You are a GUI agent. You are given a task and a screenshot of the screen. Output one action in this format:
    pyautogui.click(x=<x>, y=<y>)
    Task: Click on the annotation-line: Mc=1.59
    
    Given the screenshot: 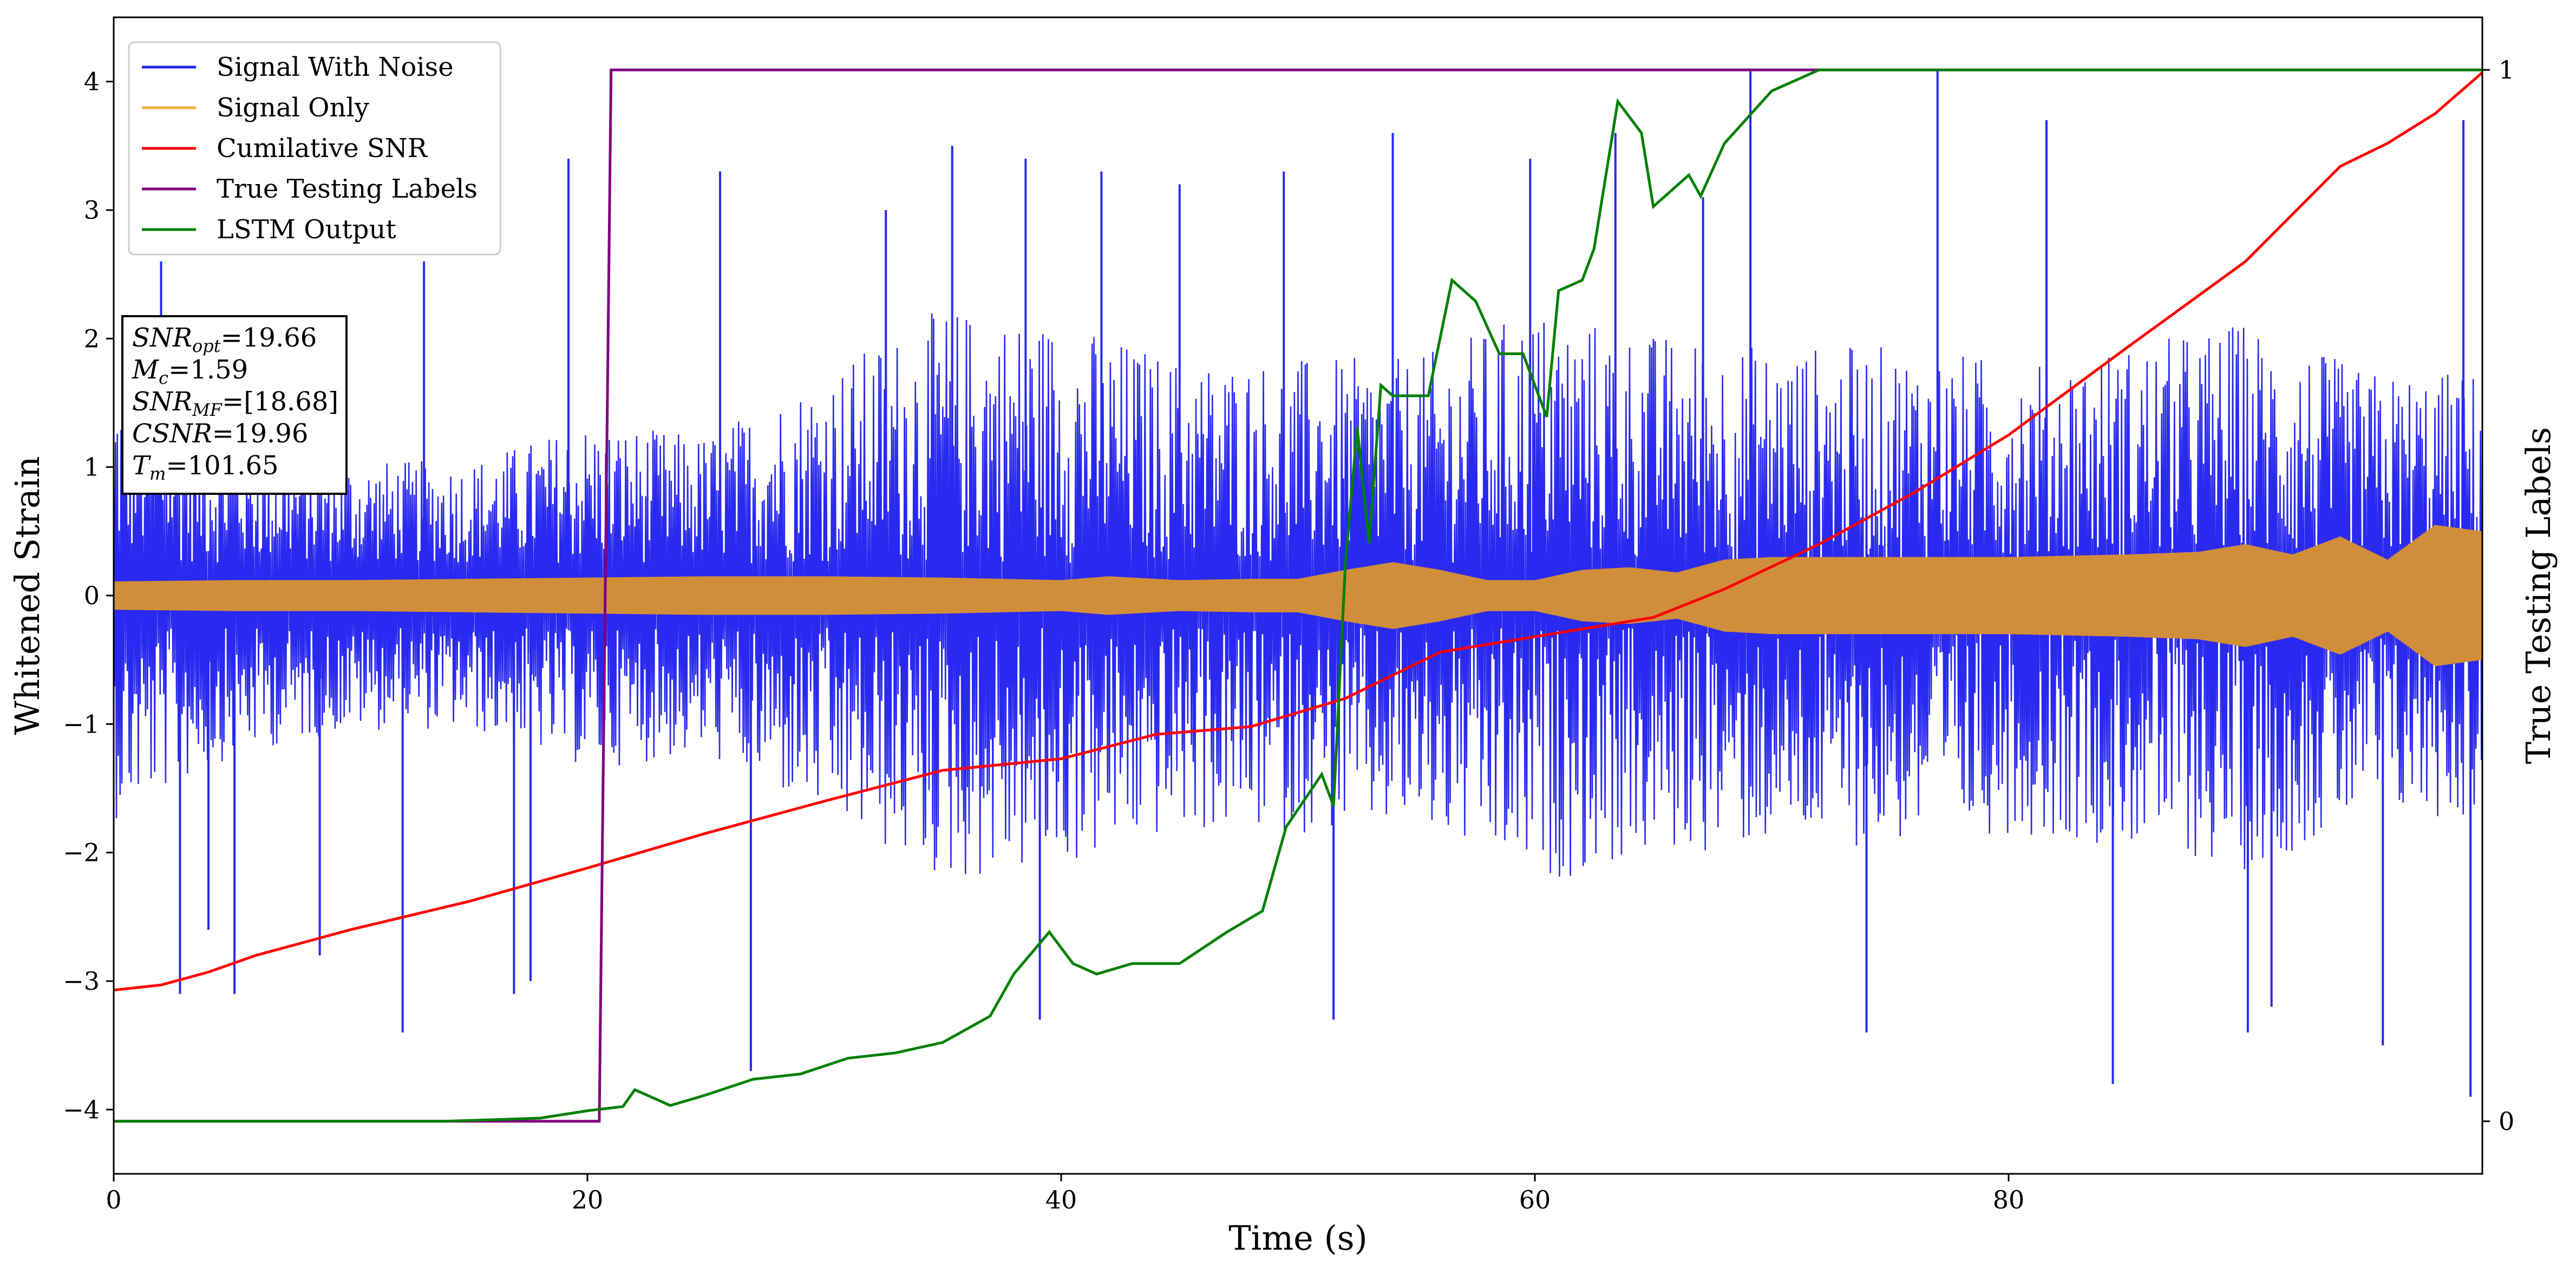 What is the action you would take?
    pyautogui.click(x=190, y=371)
    